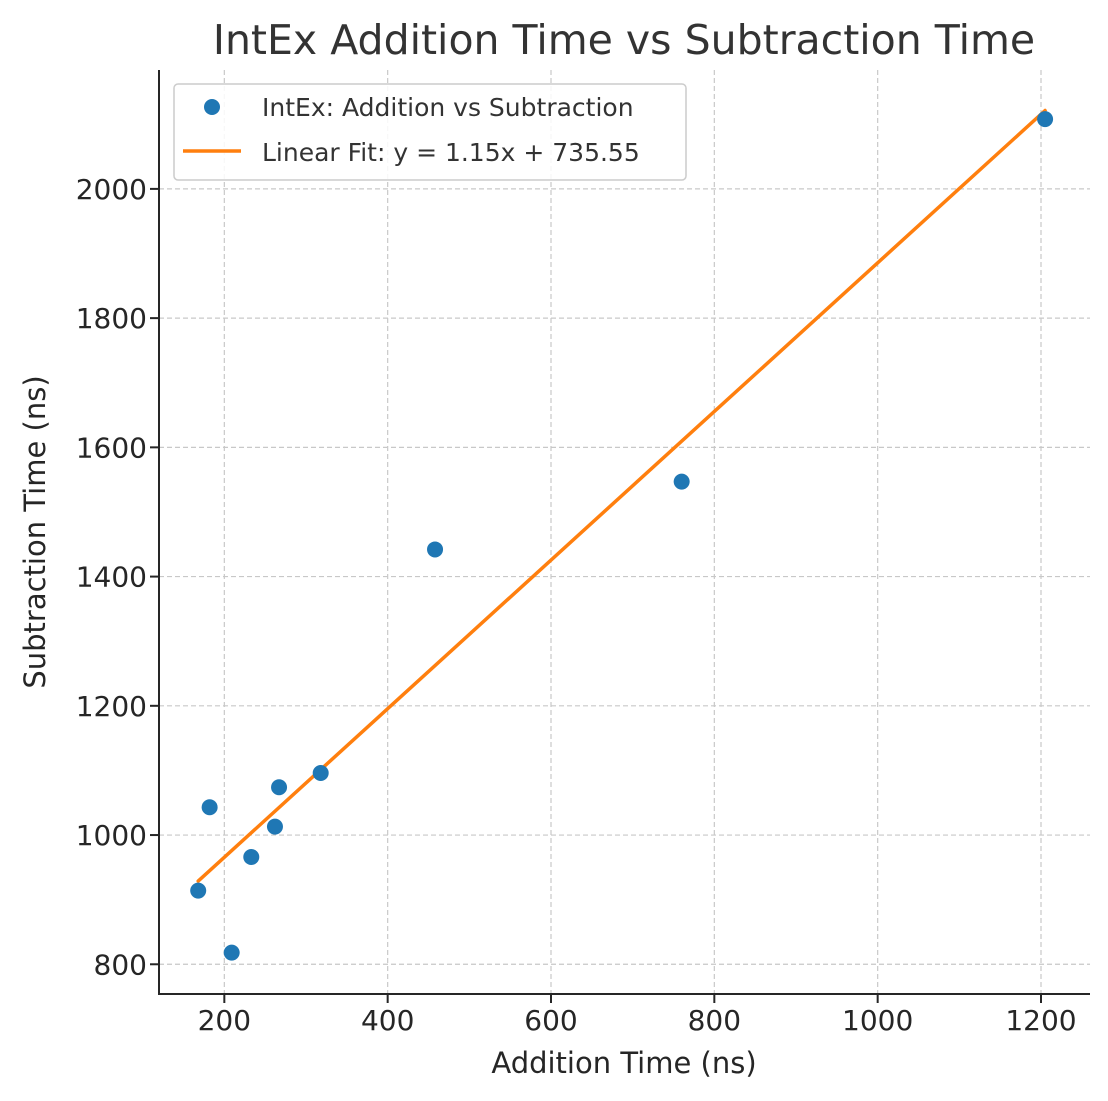 The image size is (1108, 1101). What do you see at coordinates (111, 706) in the screenshot?
I see `y-tick-label: 1200` at bounding box center [111, 706].